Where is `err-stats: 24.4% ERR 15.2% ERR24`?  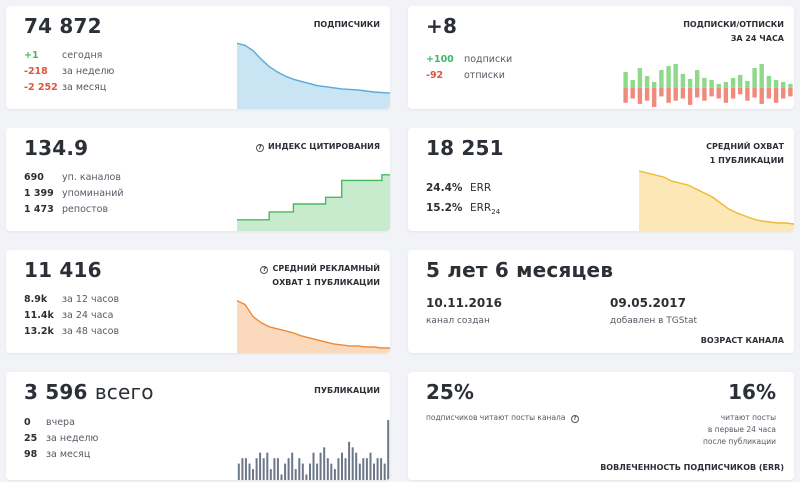
err-stats: 24.4% ERR 15.2% ERR24 is located at coordinates (463, 198).